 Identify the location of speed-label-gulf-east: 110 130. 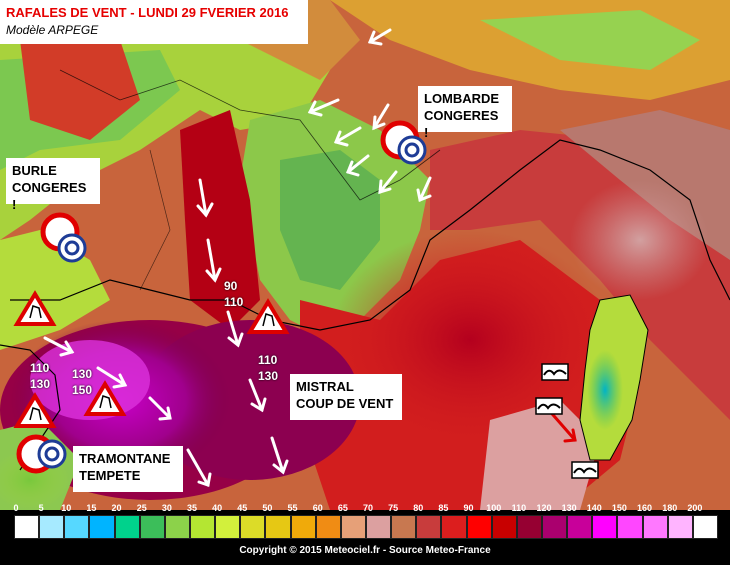
(268, 368).